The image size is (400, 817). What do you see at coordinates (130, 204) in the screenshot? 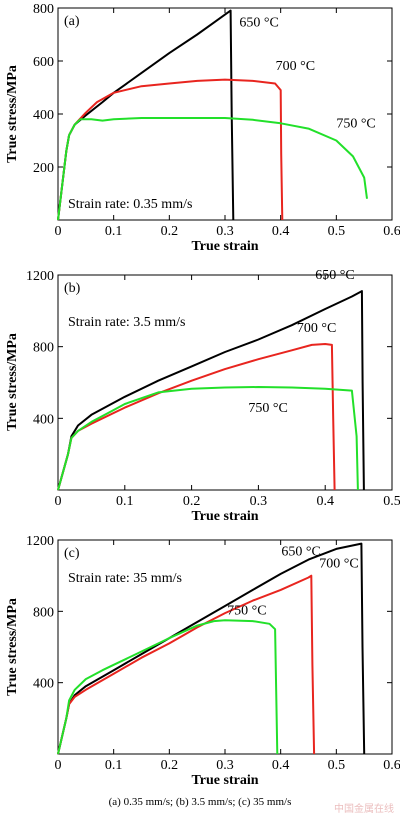
I see `strain-rate-annotation: Strain rate: 0.35 mm/s` at bounding box center [130, 204].